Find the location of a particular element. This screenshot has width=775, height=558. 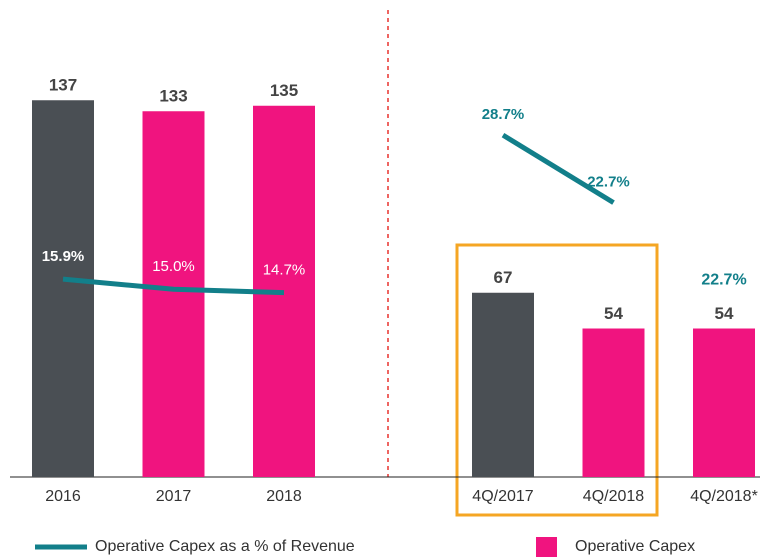

line-label: 15.0% is located at coordinates (173, 266).